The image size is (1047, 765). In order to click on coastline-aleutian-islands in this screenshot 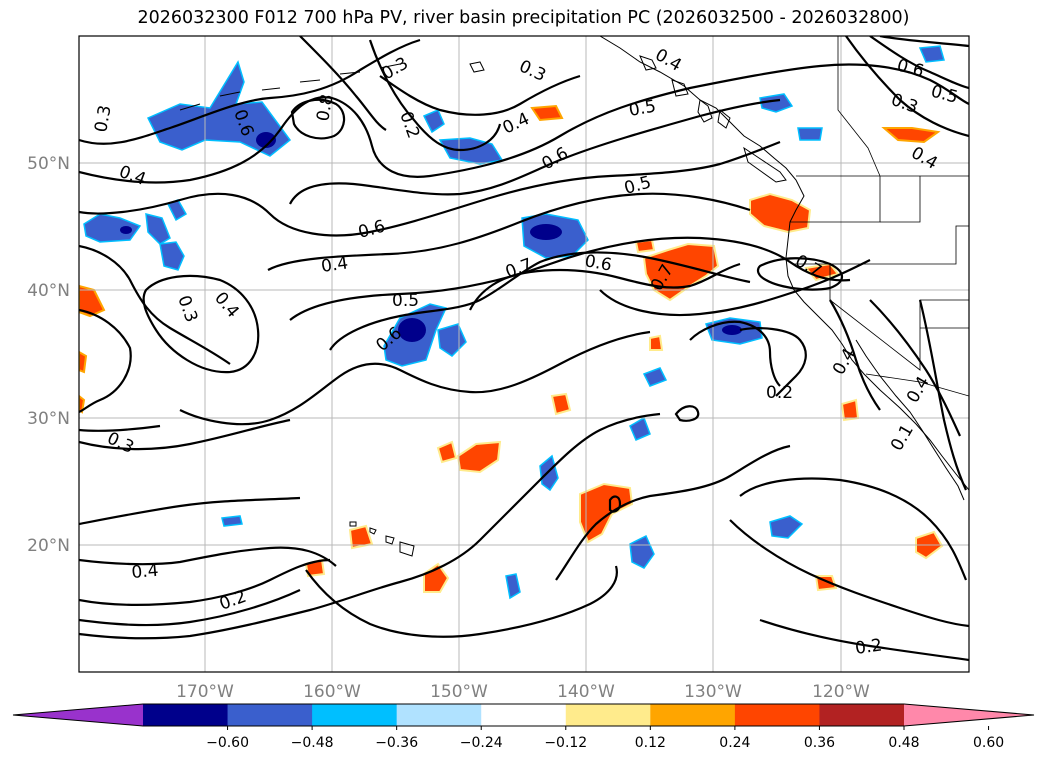, I will do `click(290, 87)`.